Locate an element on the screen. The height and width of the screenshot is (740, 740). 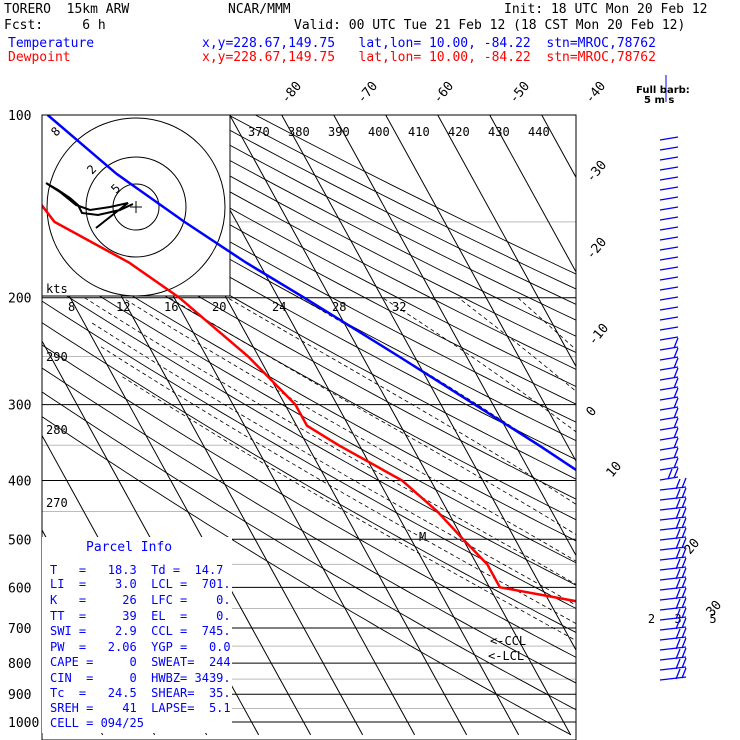
lcl-marker: <-LCL is located at coordinates (506, 656).